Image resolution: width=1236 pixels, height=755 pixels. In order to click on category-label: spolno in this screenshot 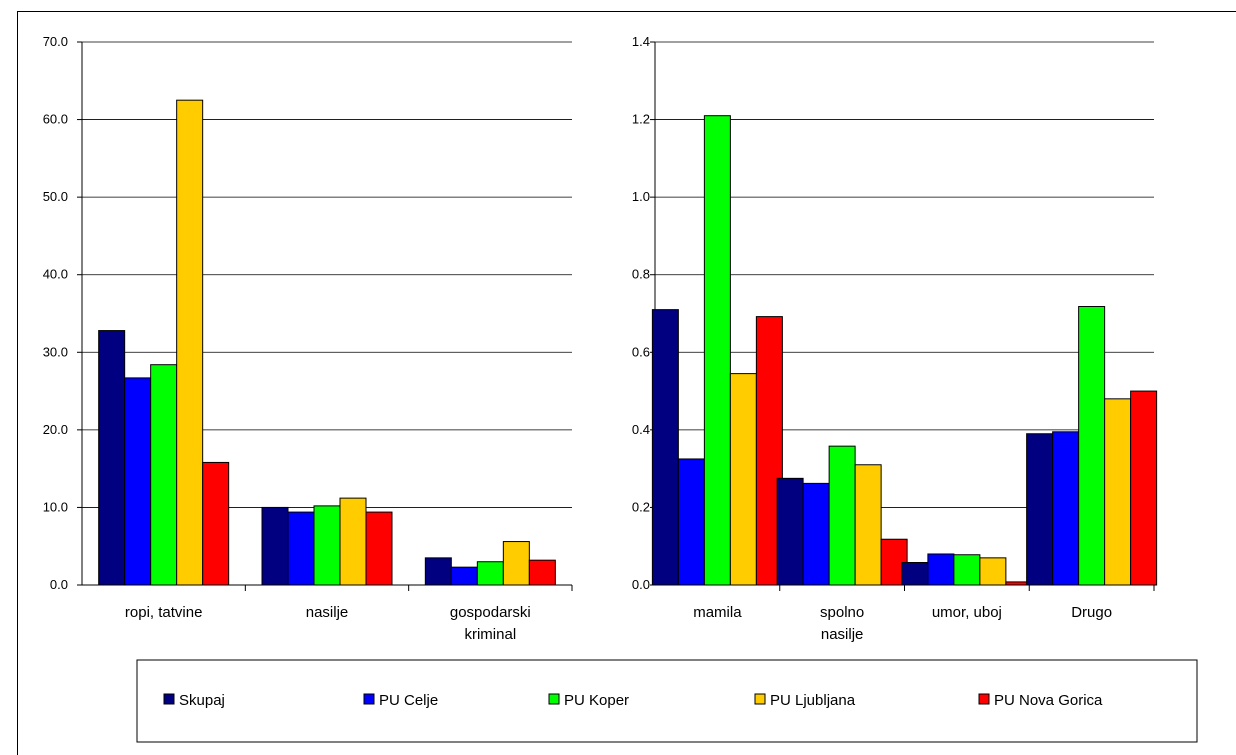, I will do `click(842, 612)`.